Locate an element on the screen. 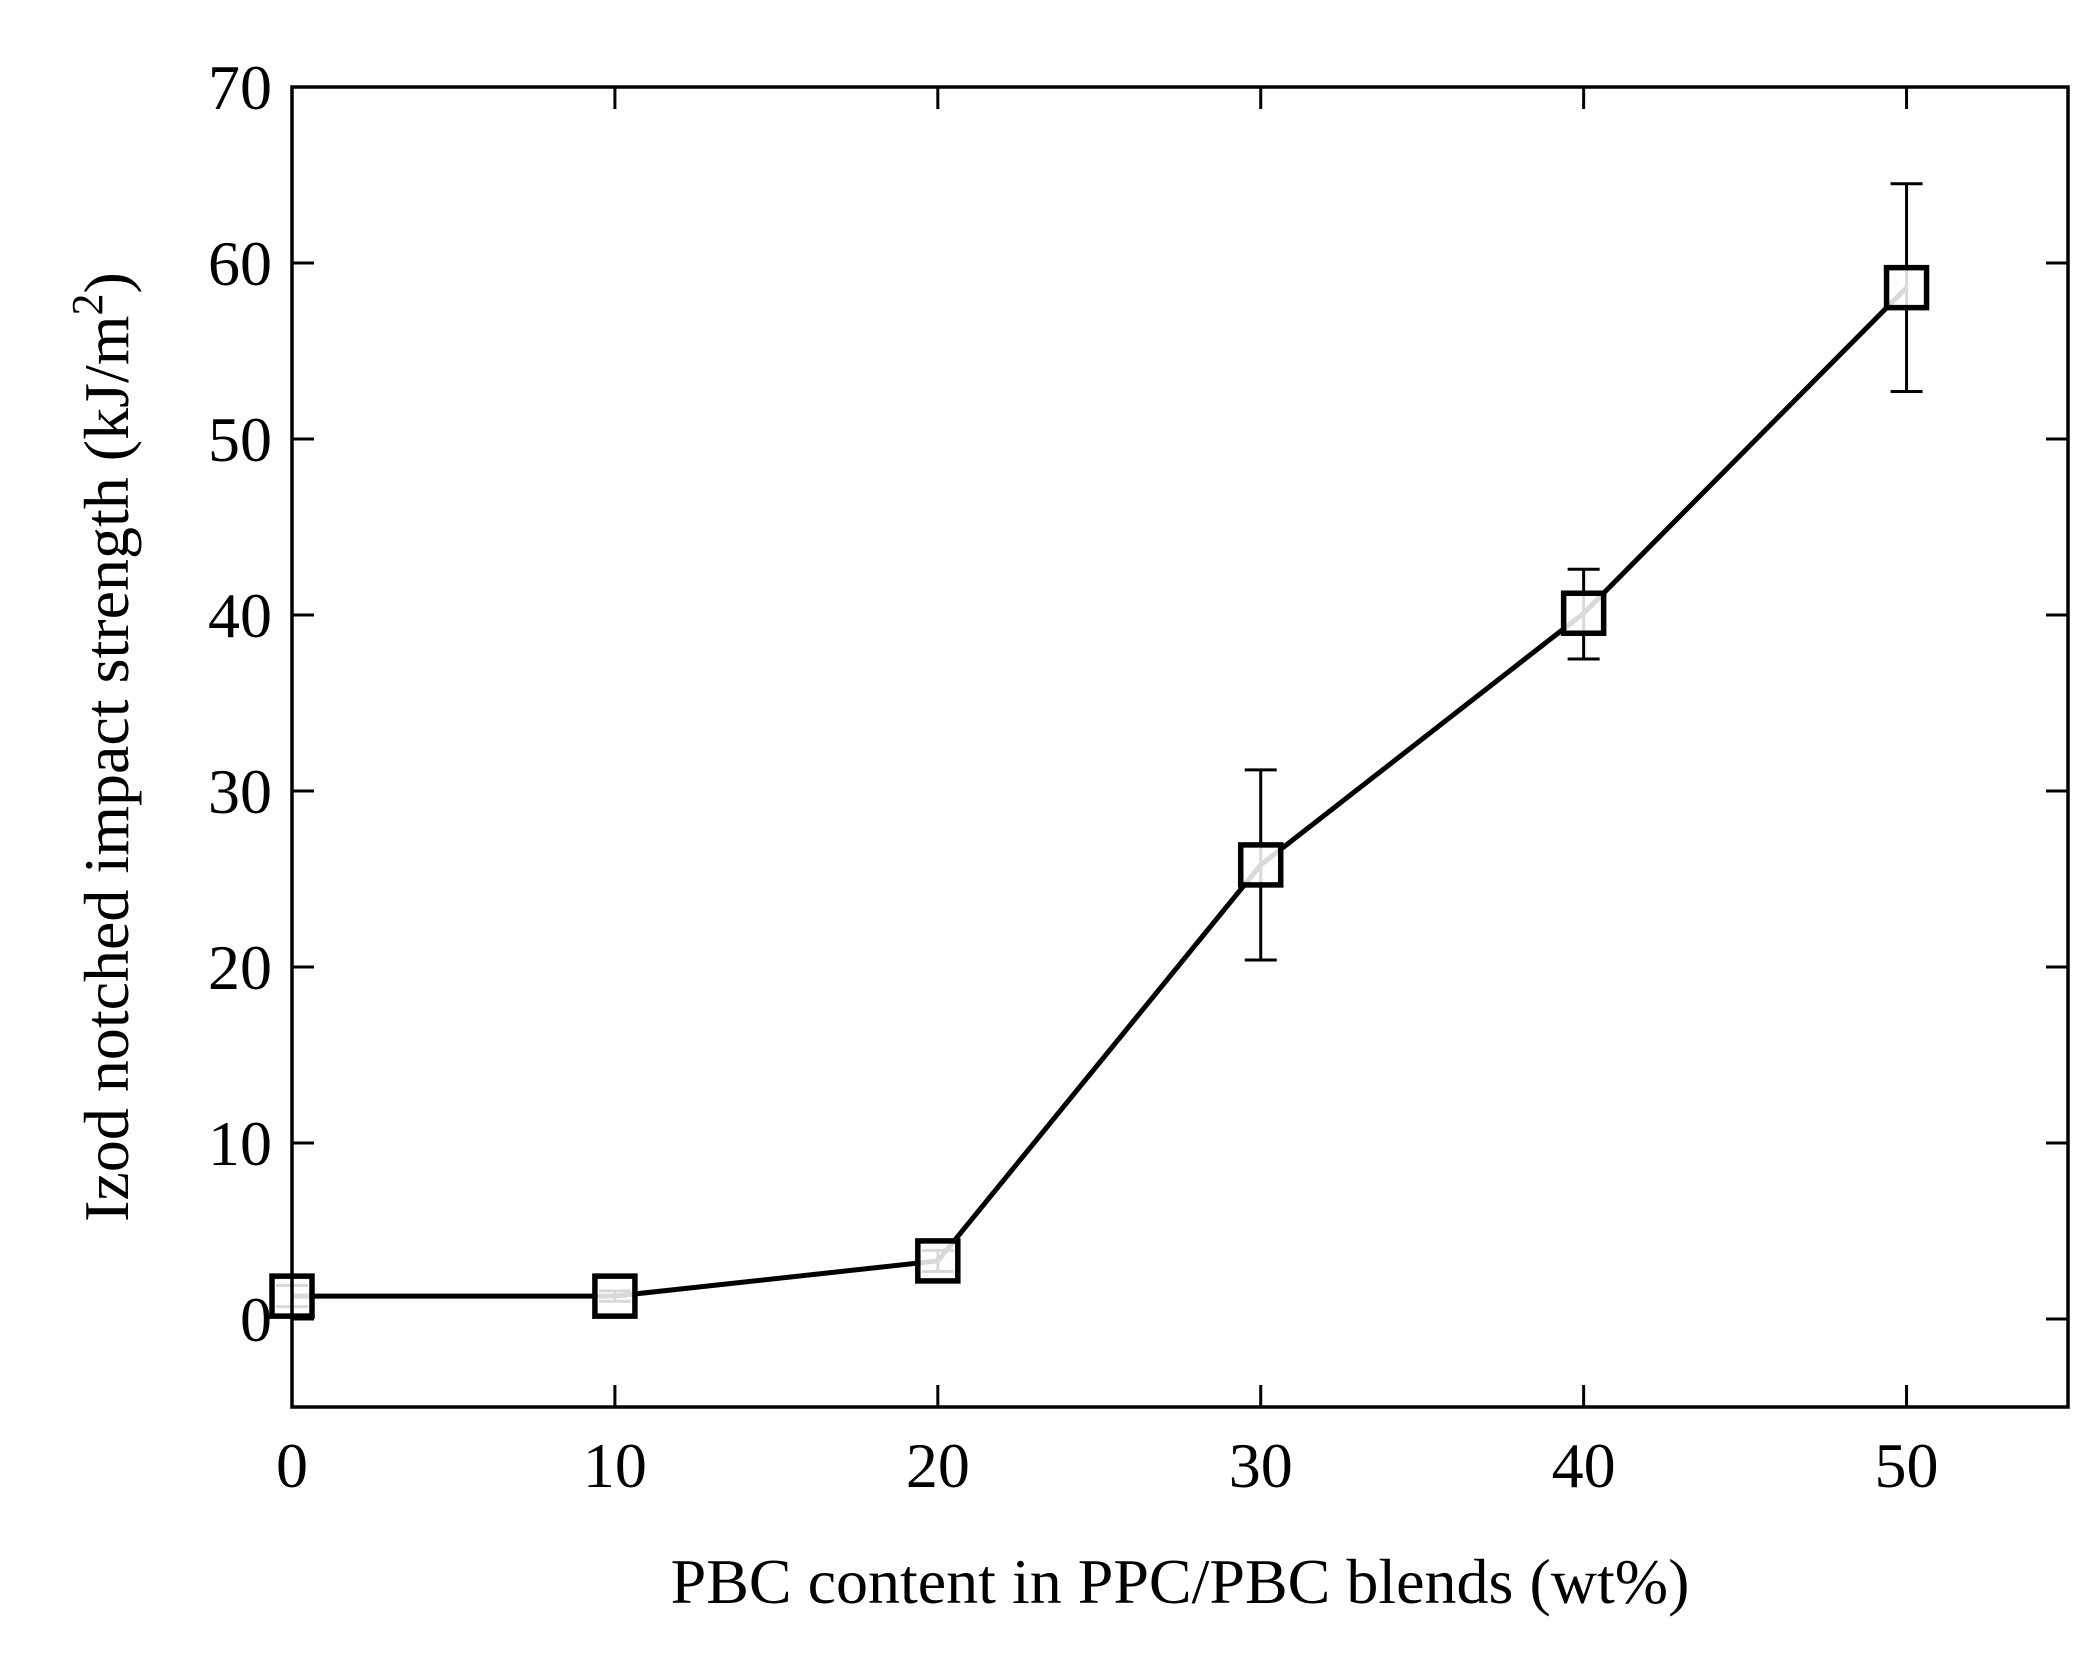  y-axis-title-main: Izod notched impact strength (kJ/m is located at coordinates (106, 768).